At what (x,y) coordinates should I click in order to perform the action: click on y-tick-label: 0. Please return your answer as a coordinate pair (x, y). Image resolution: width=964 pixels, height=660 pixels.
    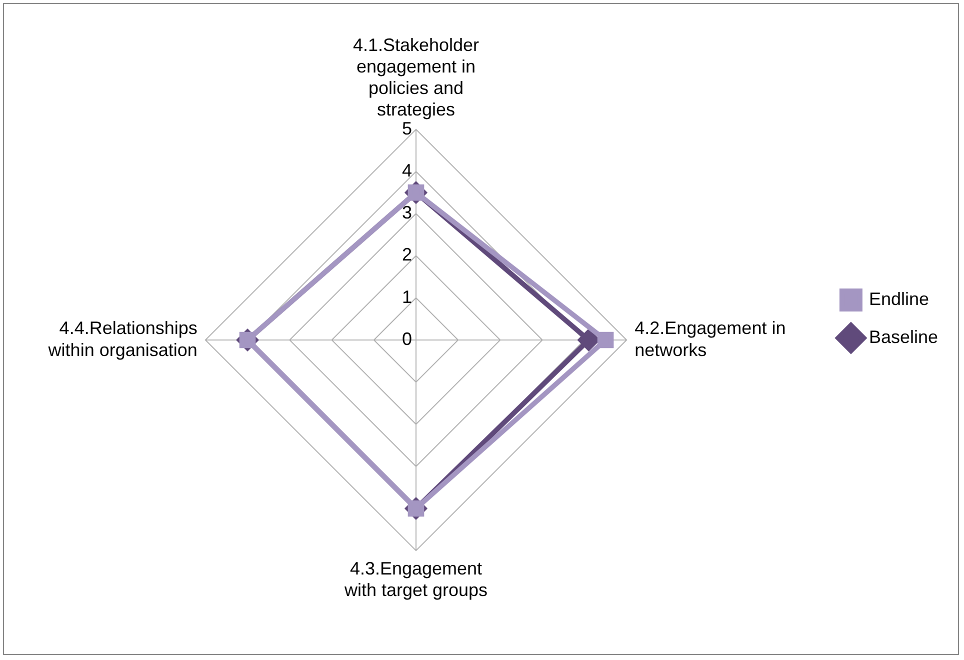
    Looking at the image, I should click on (407, 338).